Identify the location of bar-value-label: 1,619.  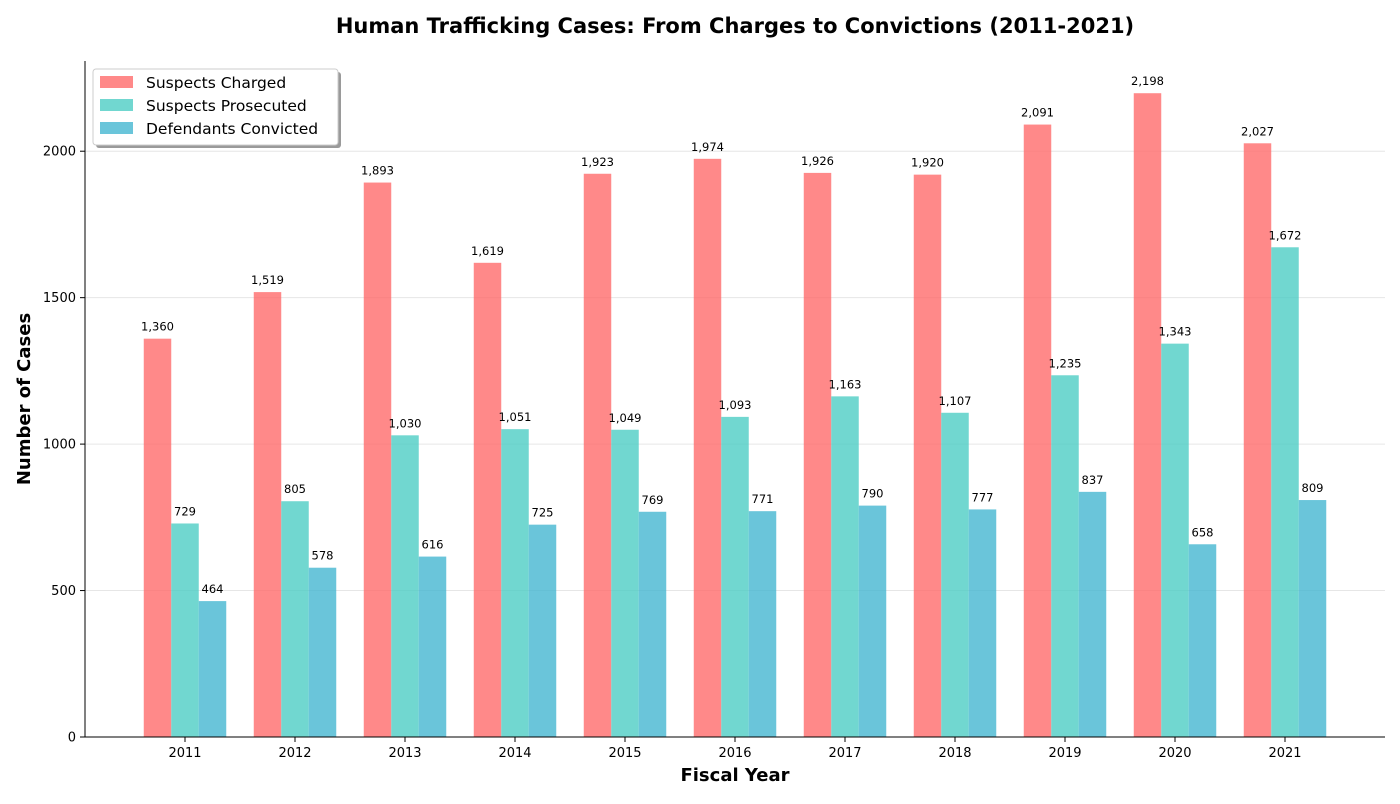
(487, 251).